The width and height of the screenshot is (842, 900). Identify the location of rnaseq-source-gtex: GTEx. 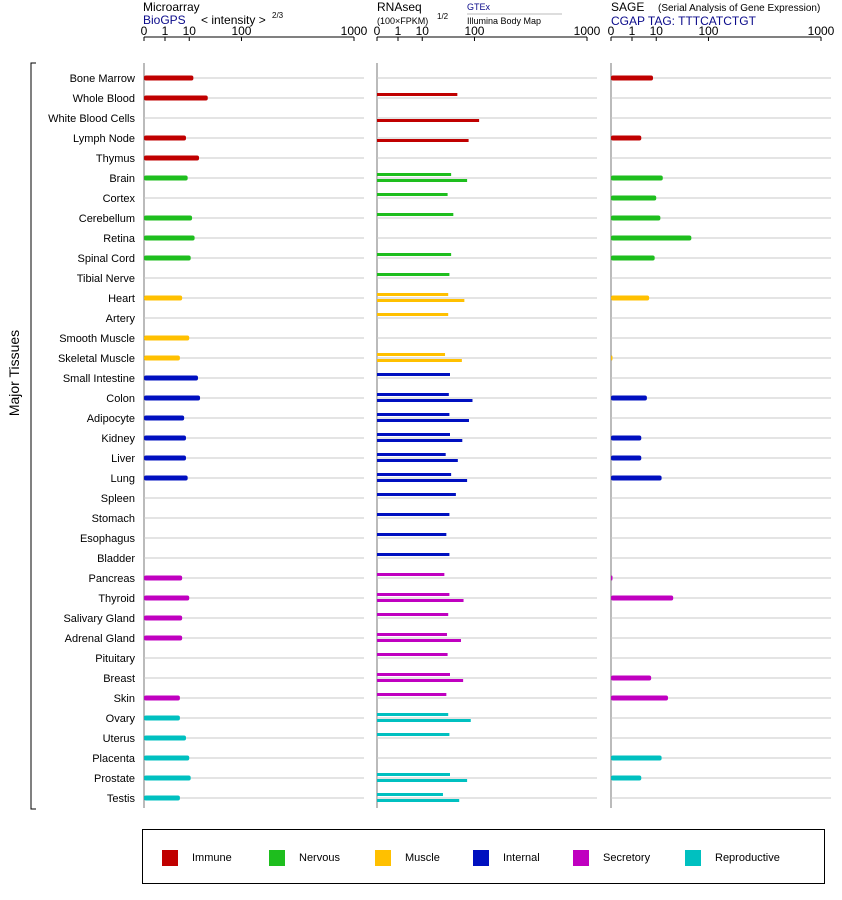
(479, 7).